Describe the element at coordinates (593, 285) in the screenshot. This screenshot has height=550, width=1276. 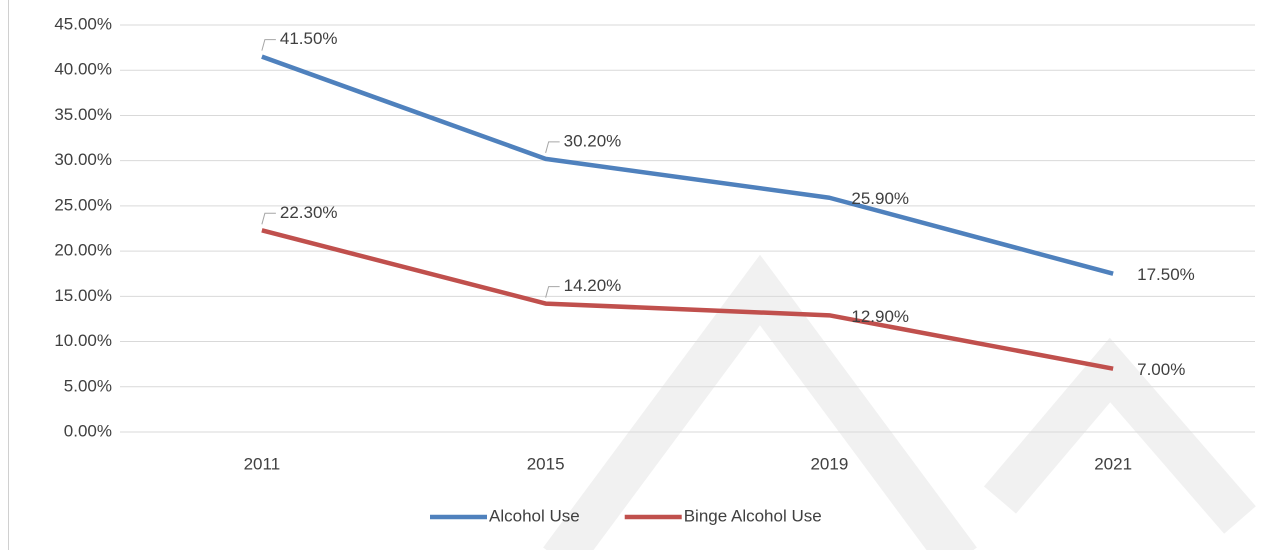
I see `data-label: 14.20%` at that location.